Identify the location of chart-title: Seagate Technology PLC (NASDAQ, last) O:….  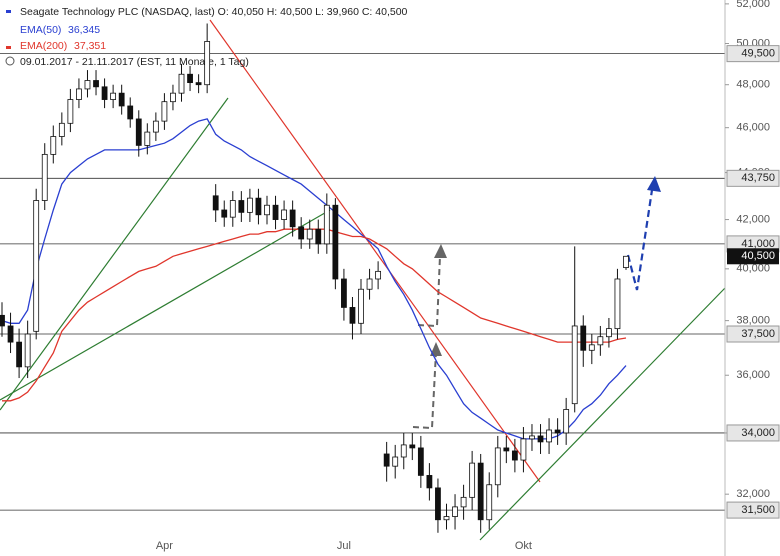
(214, 12).